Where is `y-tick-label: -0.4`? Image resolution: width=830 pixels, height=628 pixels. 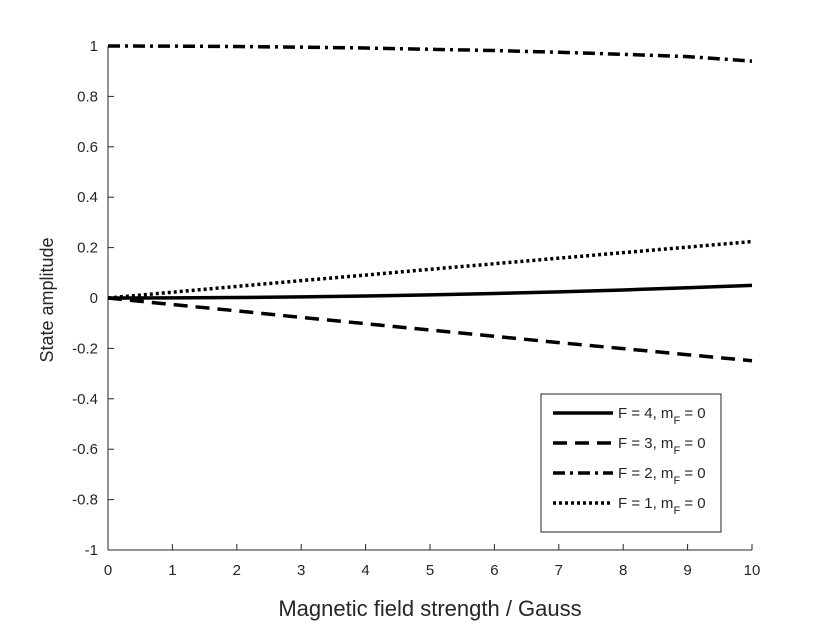 y-tick-label: -0.4 is located at coordinates (85, 399).